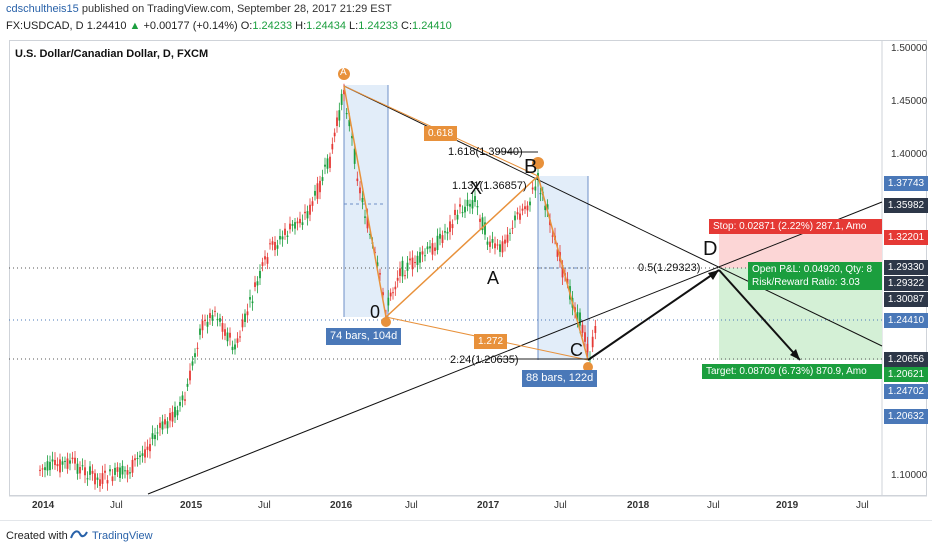 This screenshot has height=551, width=932. Describe the element at coordinates (364, 336) in the screenshot. I see `bars-range-label-1: 74 bars, 104d` at that location.